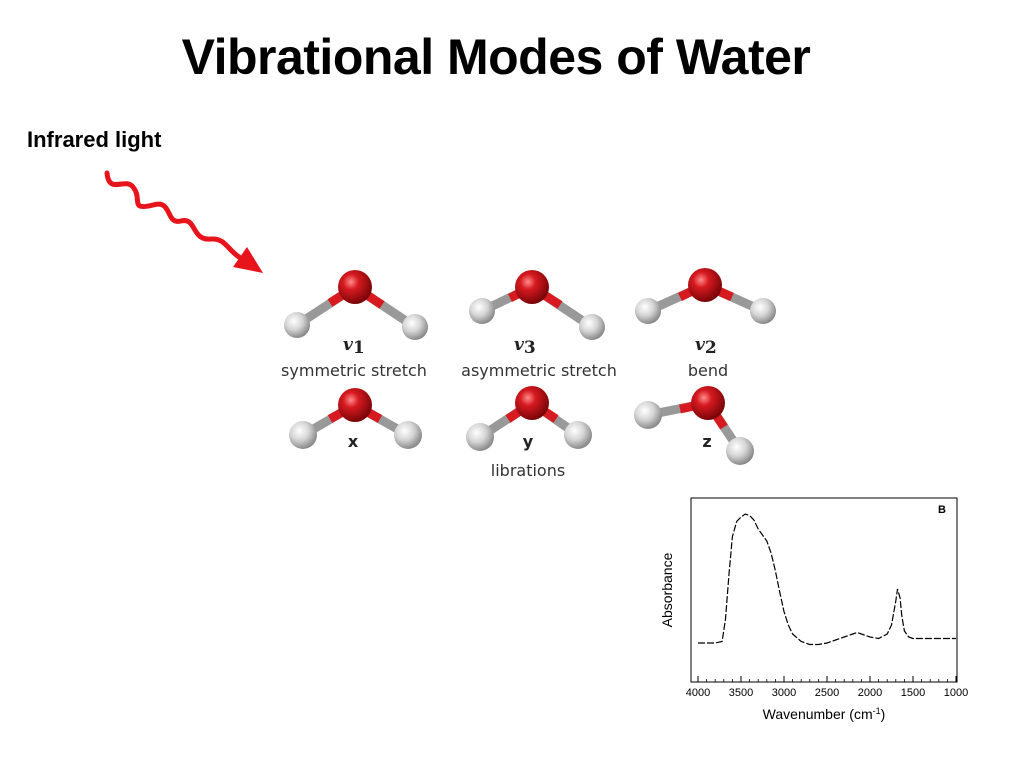 The height and width of the screenshot is (768, 1024). What do you see at coordinates (667, 589) in the screenshot?
I see `y-axis-label: Absorbance` at bounding box center [667, 589].